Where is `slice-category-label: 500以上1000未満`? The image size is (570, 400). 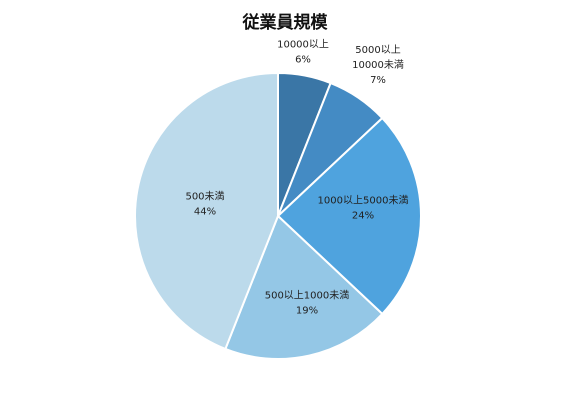
slice-category-label: 500以上1000未満 is located at coordinates (307, 296).